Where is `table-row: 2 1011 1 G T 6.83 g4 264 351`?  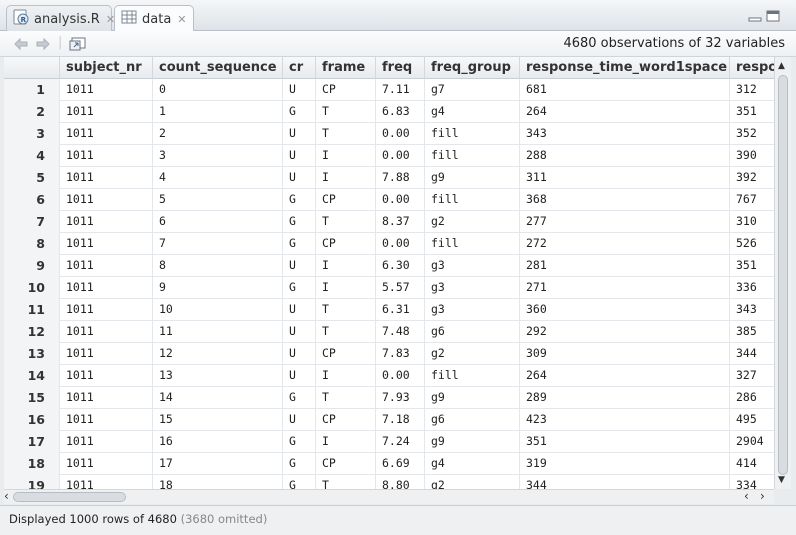
table-row: 2 1011 1 G T 6.83 g4 264 351 is located at coordinates (389, 112).